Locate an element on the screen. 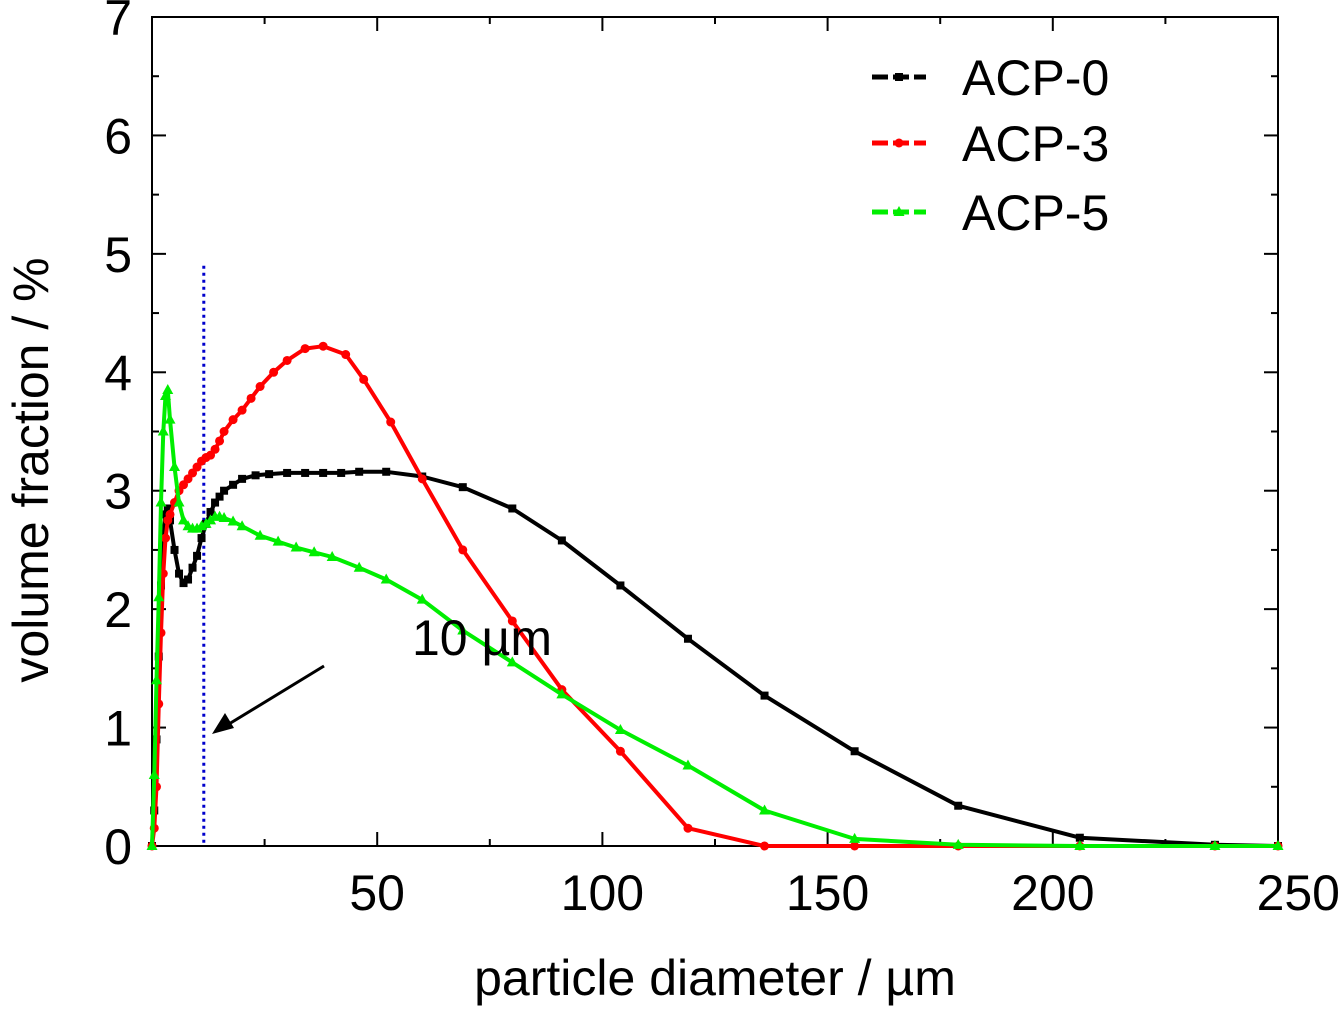 This screenshot has width=1342, height=1009. x-tick-label: 150 is located at coordinates (827, 893).